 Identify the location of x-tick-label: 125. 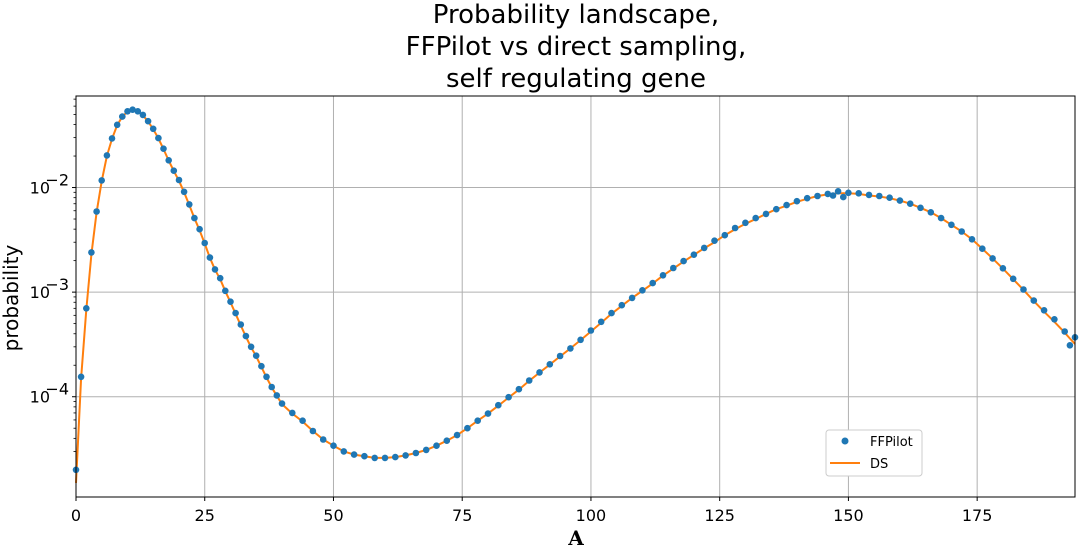
(719, 515).